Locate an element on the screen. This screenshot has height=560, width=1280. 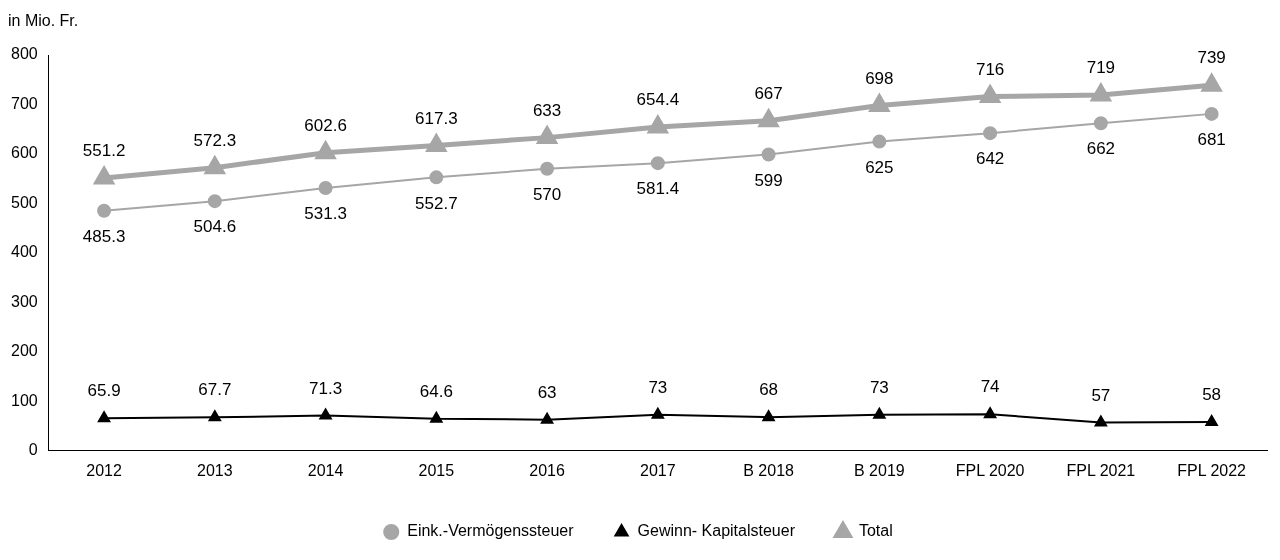
data-label: 64.6 is located at coordinates (436, 392).